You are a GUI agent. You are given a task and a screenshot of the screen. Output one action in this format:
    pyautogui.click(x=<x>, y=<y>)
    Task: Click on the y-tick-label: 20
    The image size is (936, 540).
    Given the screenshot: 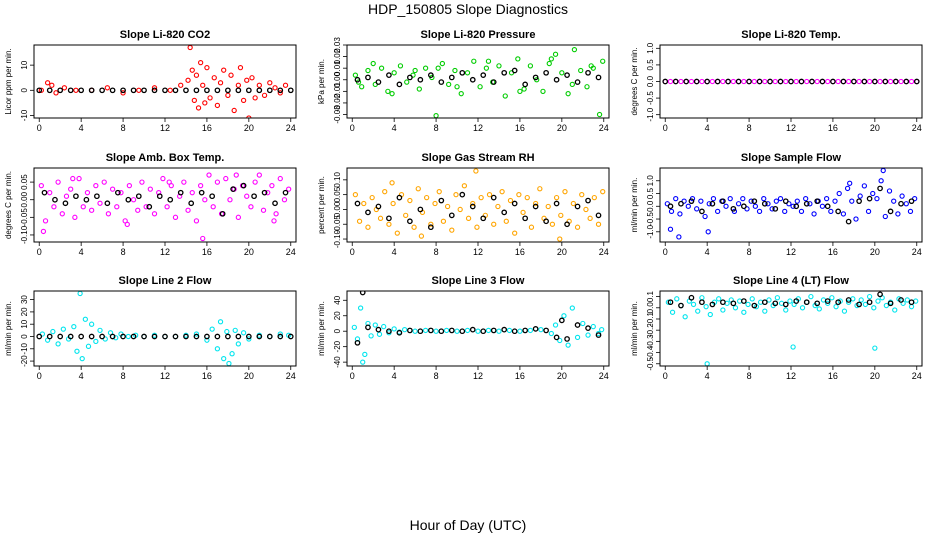 What is the action you would take?
    pyautogui.click(x=24, y=311)
    